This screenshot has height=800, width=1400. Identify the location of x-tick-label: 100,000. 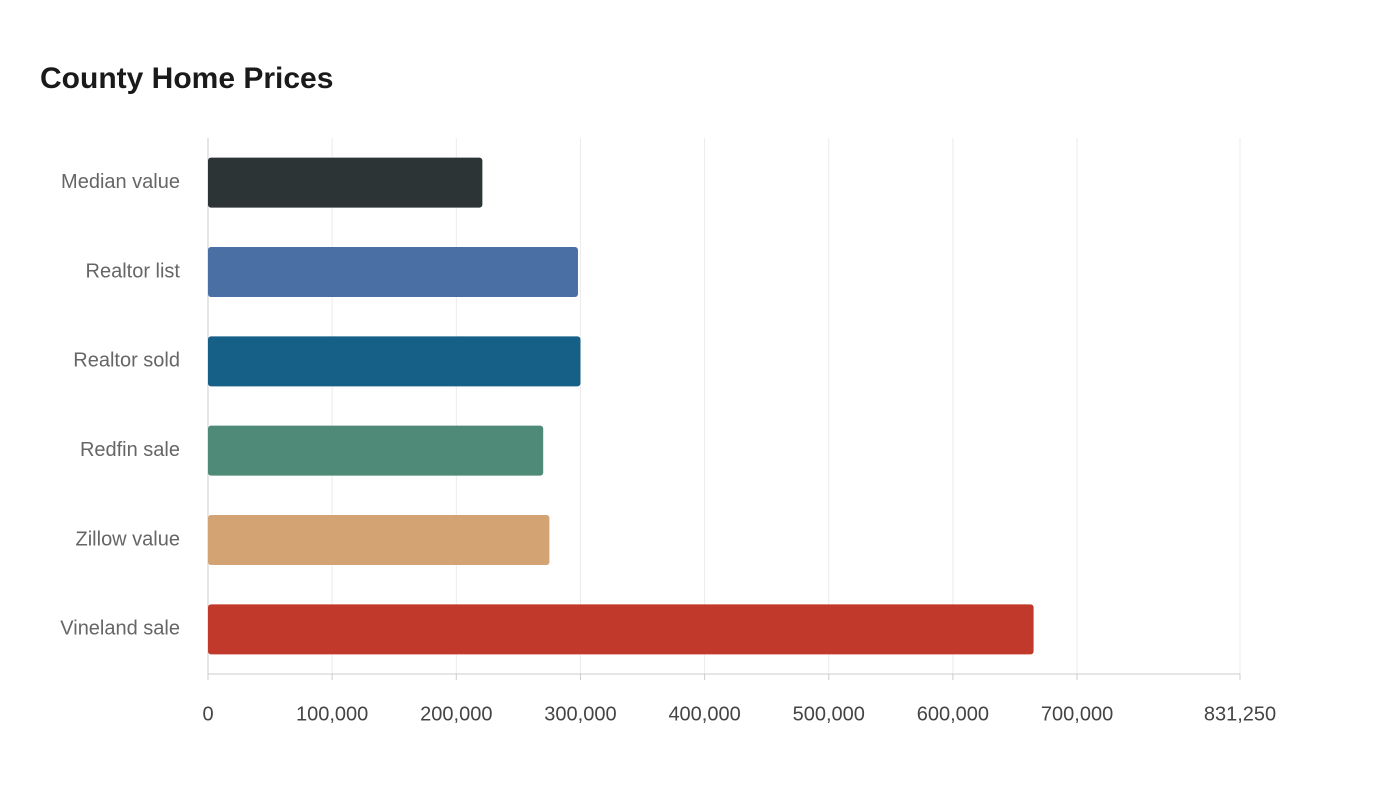
(332, 714).